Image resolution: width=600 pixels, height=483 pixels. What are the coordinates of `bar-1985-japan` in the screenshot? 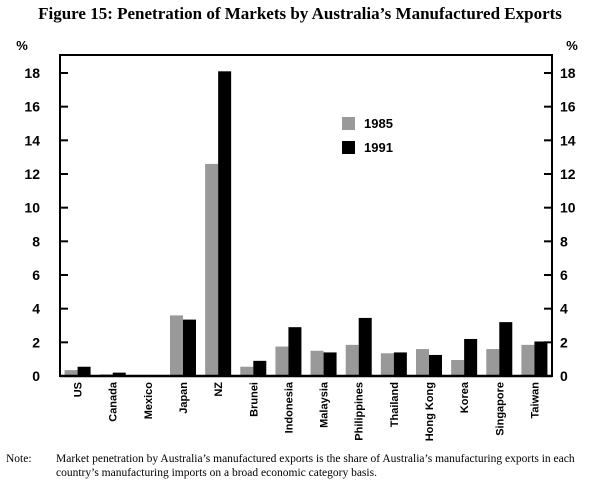 It's located at (176, 345).